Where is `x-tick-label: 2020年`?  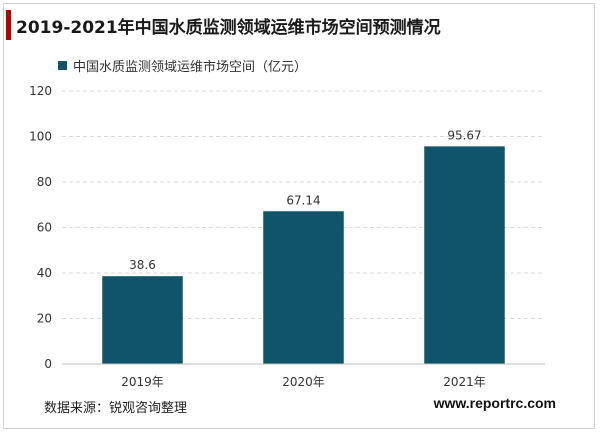 x-tick-label: 2020年 is located at coordinates (303, 382).